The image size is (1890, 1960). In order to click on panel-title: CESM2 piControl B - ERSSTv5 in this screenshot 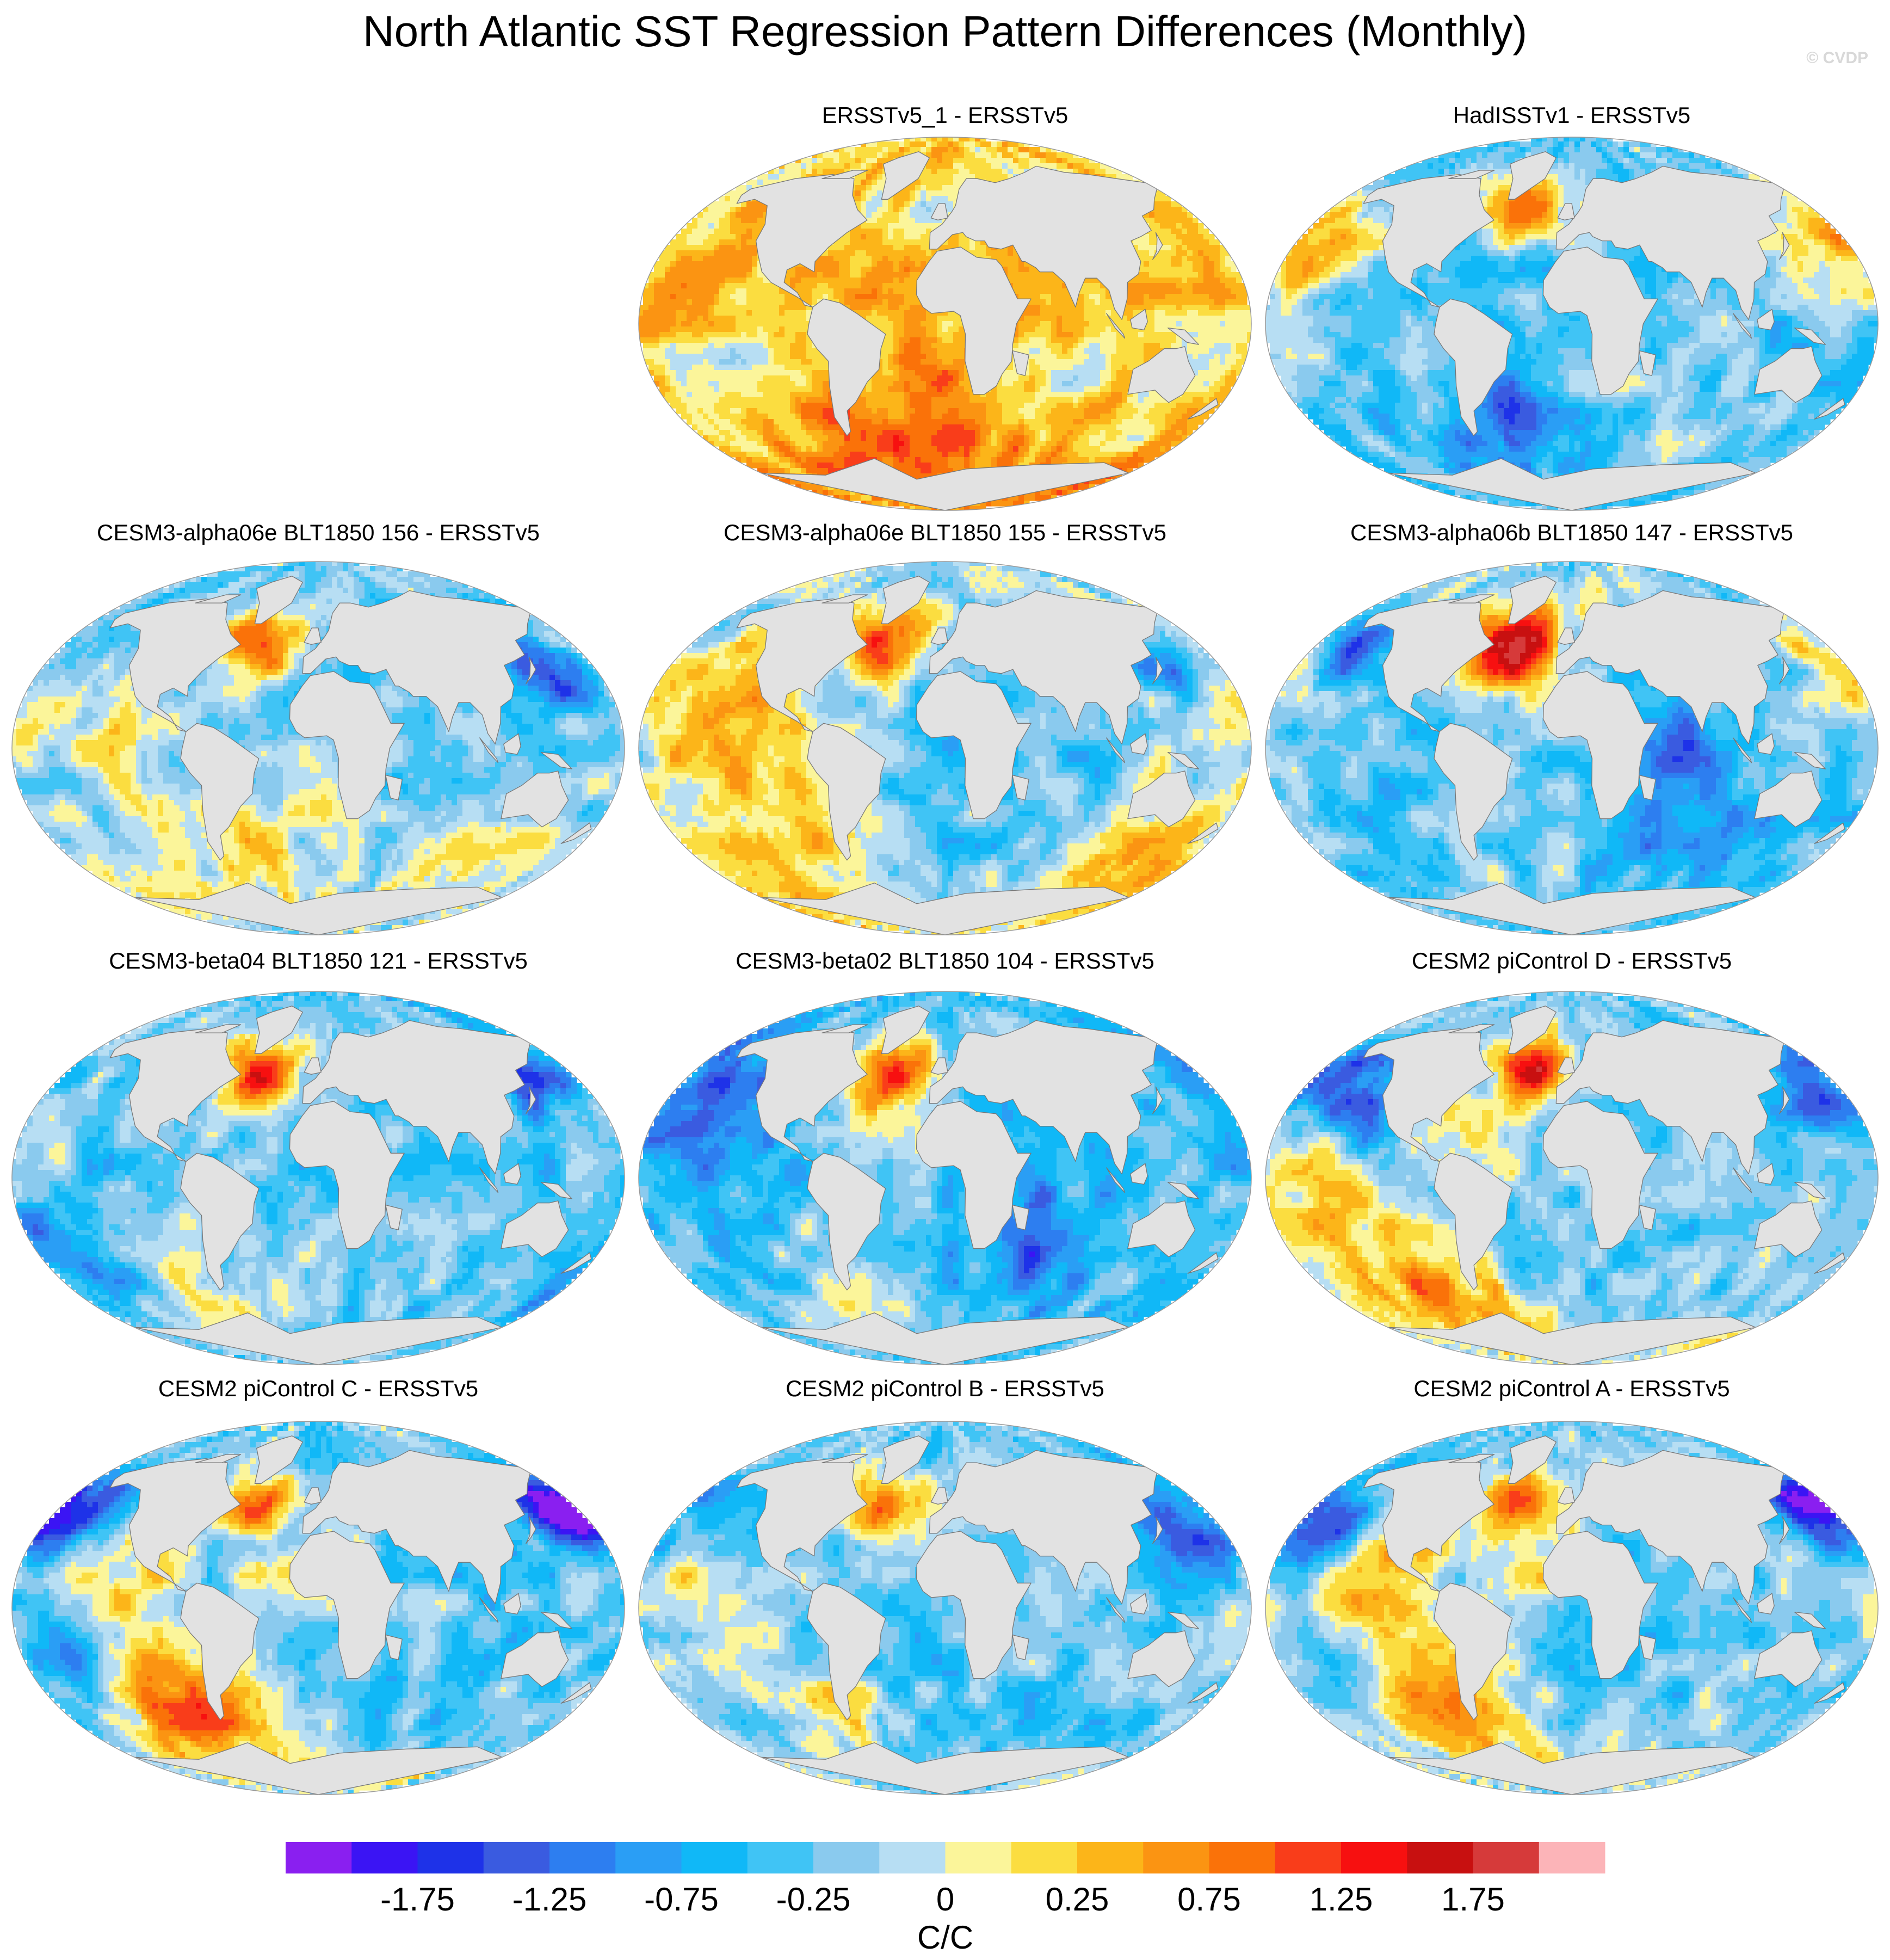, I will do `click(945, 1389)`.